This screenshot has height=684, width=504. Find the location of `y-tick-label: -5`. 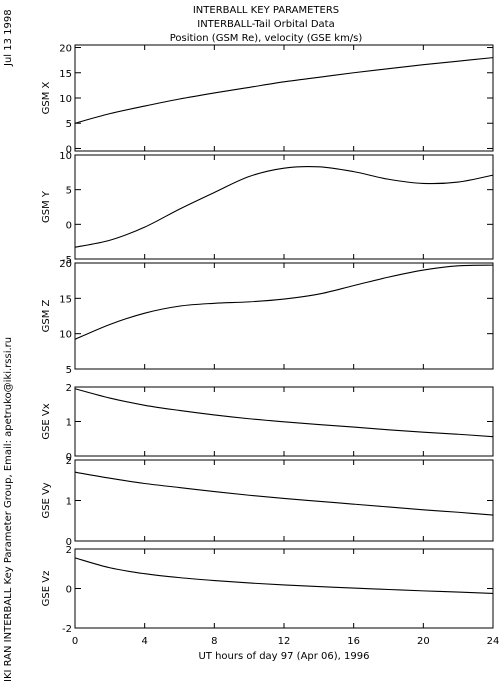

y-tick-label: -5 is located at coordinates (67, 260).